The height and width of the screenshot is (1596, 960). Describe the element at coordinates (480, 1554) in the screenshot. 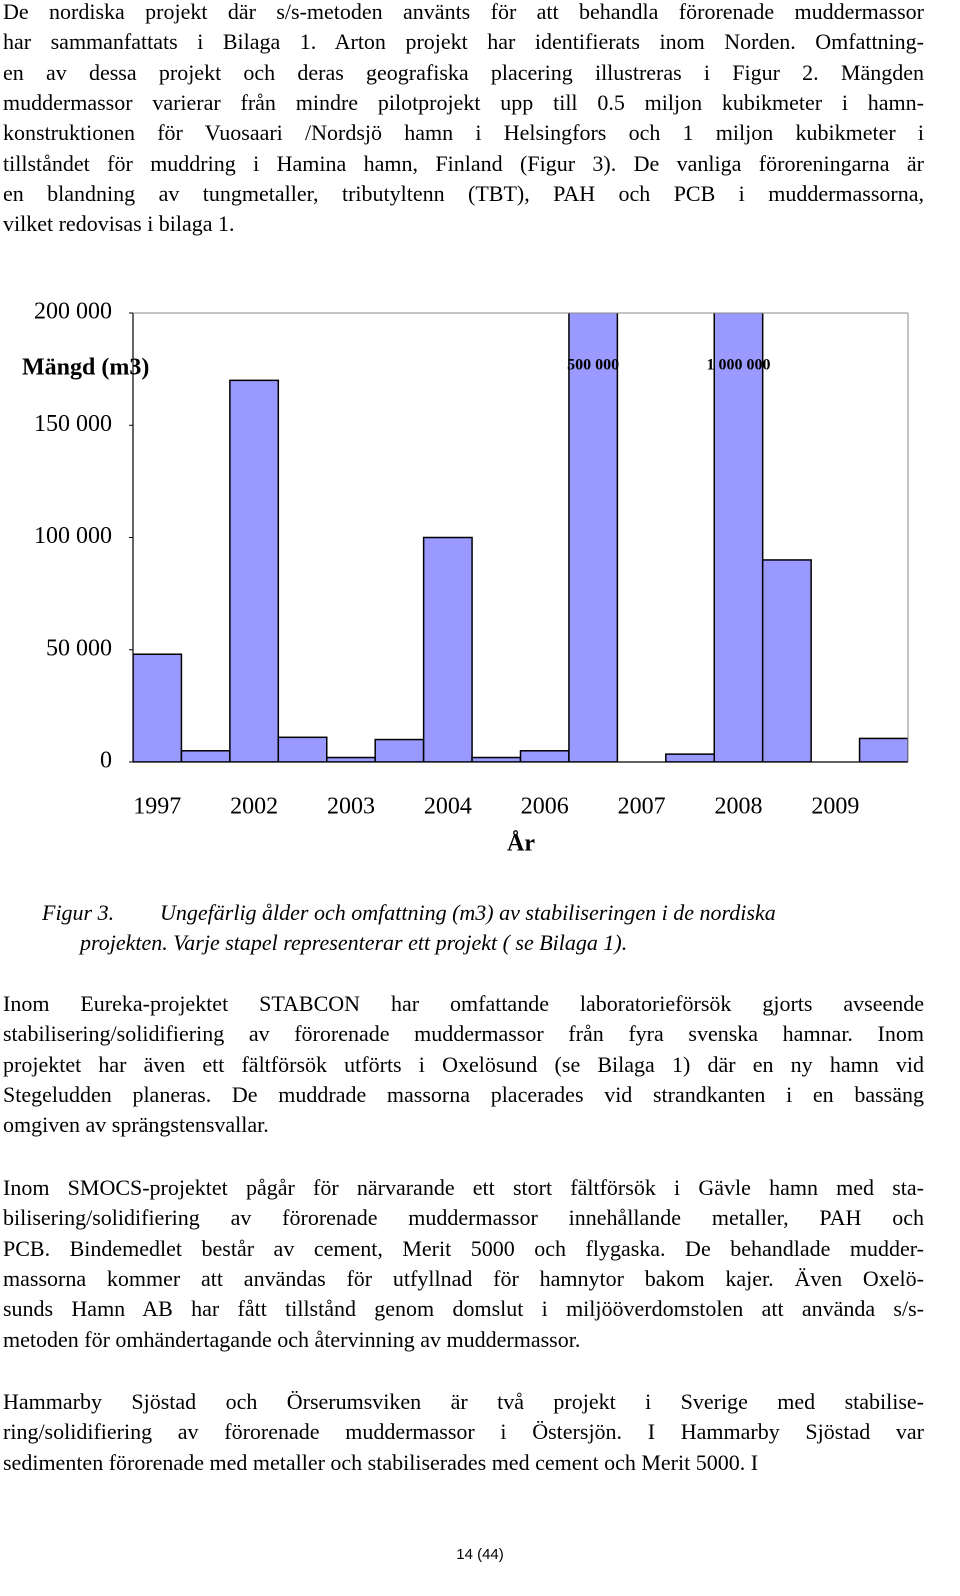

I see `page-number: 14 (44)` at that location.